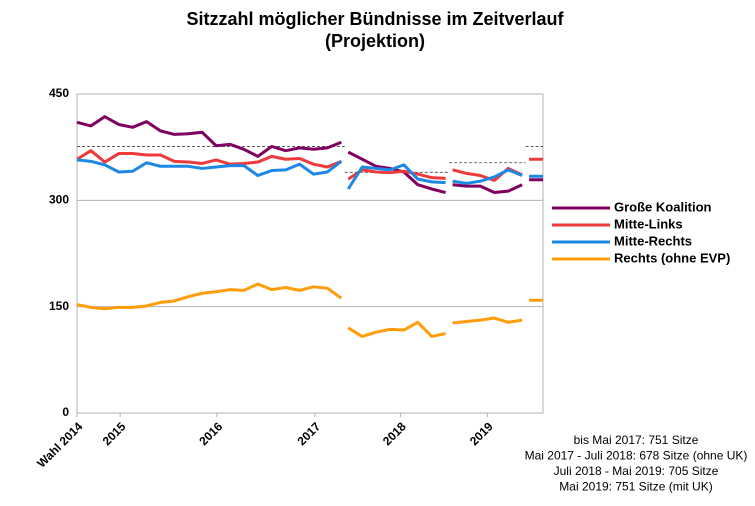 The image size is (755, 506). Describe the element at coordinates (59, 306) in the screenshot. I see `y-tick-label: 150` at that location.